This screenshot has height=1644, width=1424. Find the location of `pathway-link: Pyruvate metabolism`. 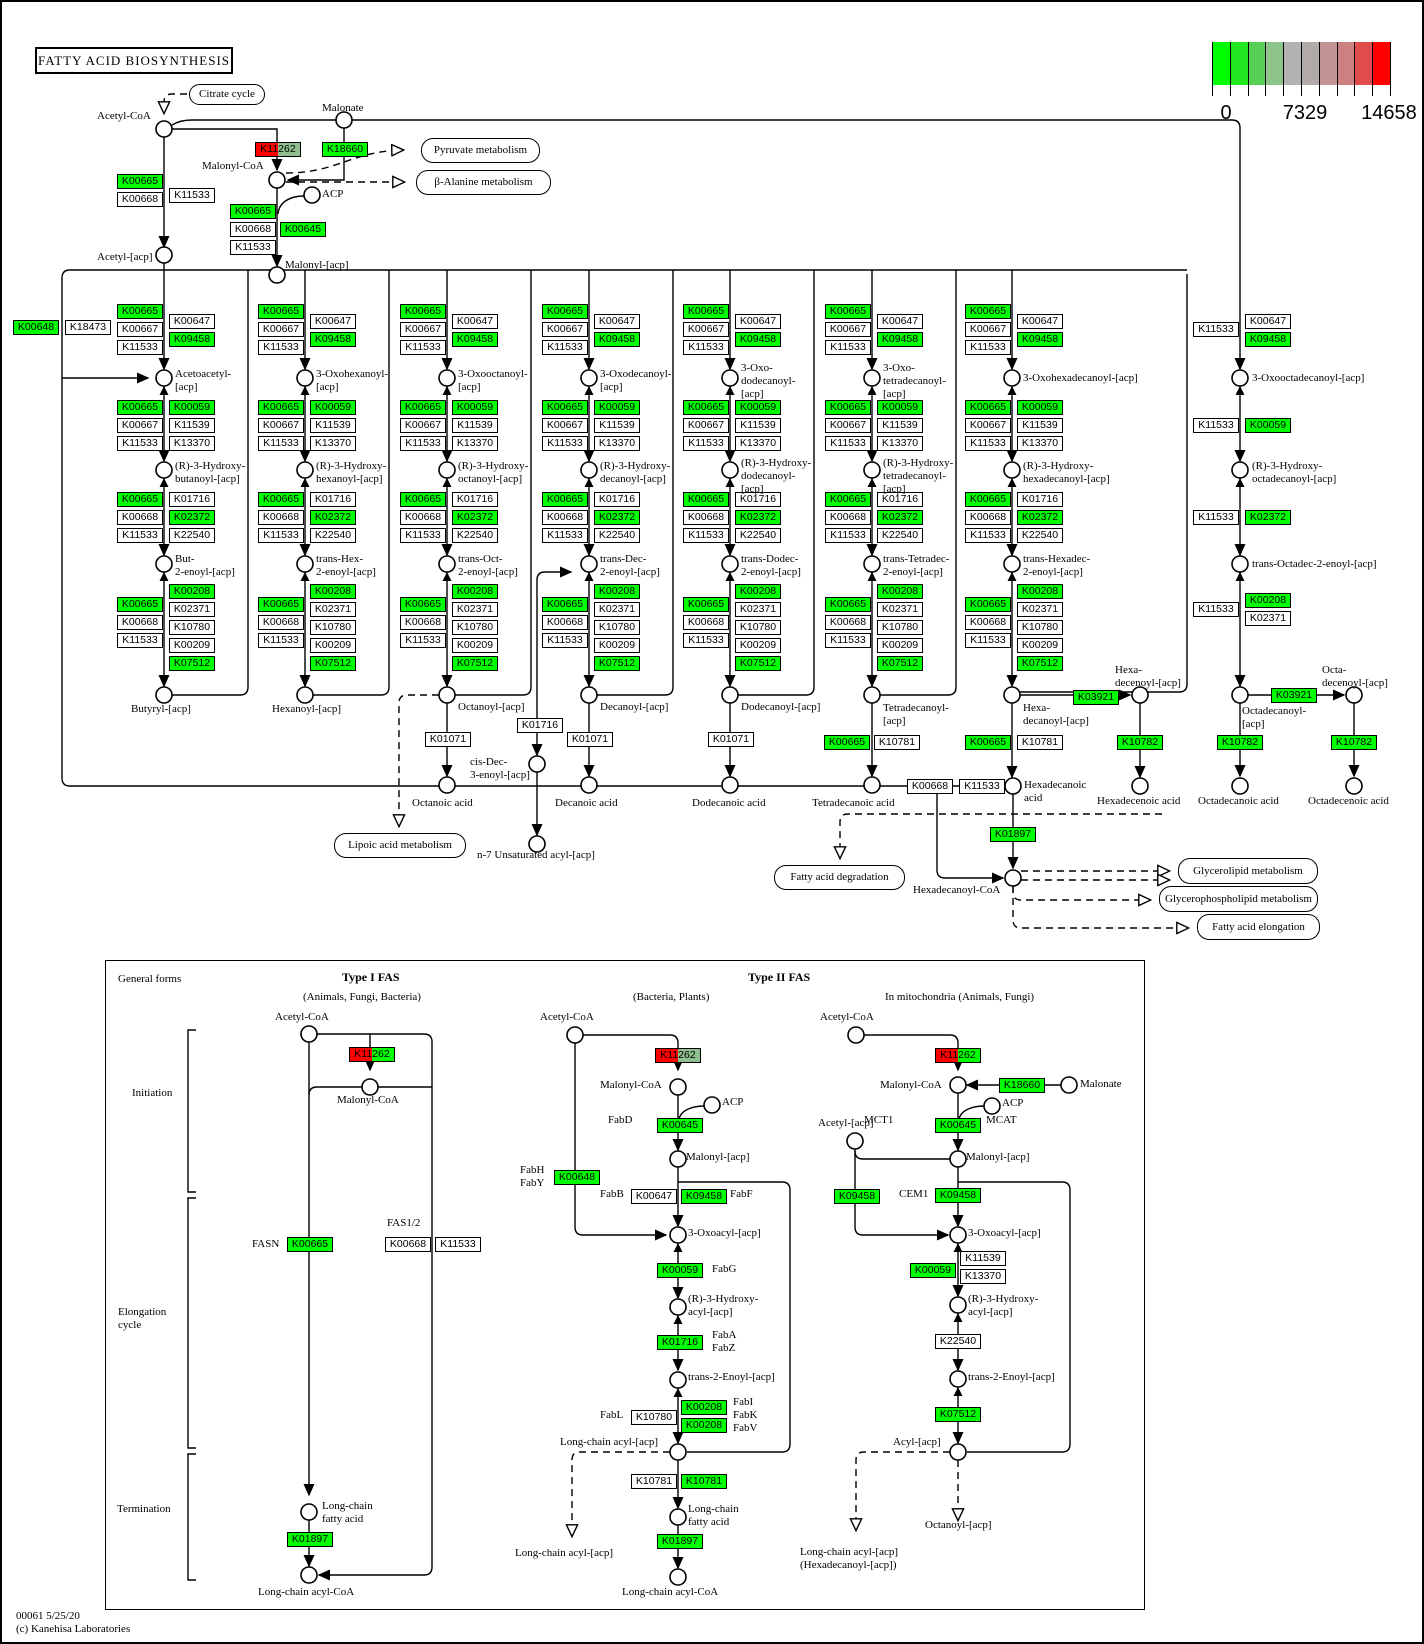

pathway-link: Pyruvate metabolism is located at coordinates (480, 150).